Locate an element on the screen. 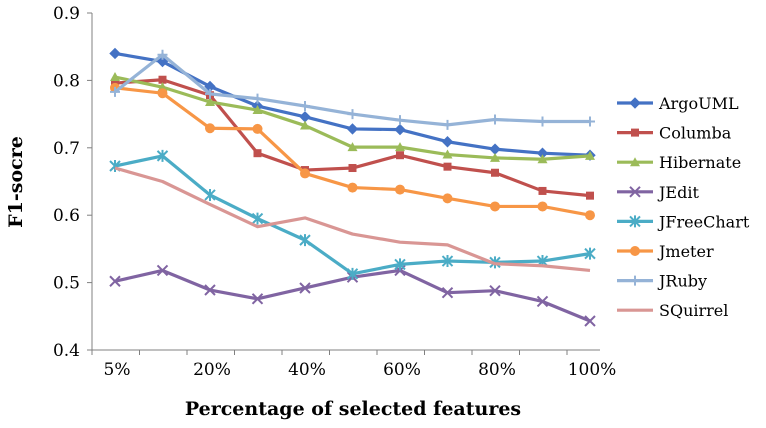 Image resolution: width=766 pixels, height=428 pixels. legend-item-jfreechart: JFreeChart is located at coordinates (683, 221).